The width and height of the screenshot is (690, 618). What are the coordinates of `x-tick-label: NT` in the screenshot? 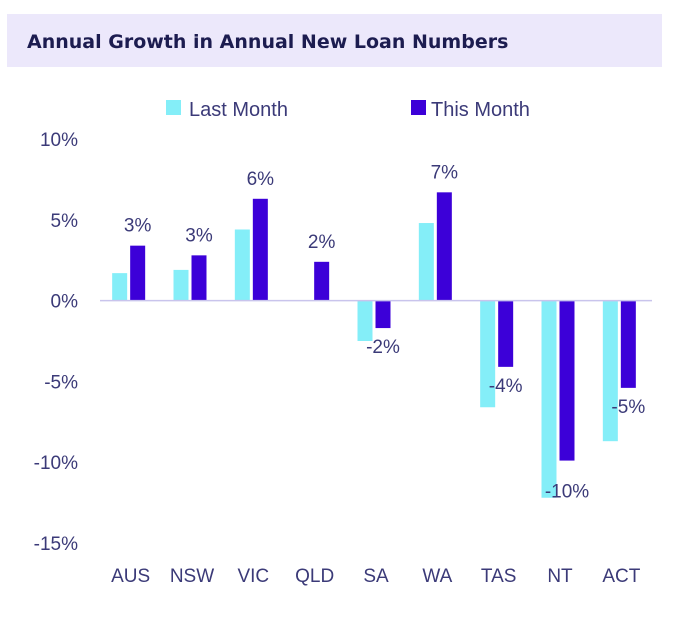 It's located at (560, 576).